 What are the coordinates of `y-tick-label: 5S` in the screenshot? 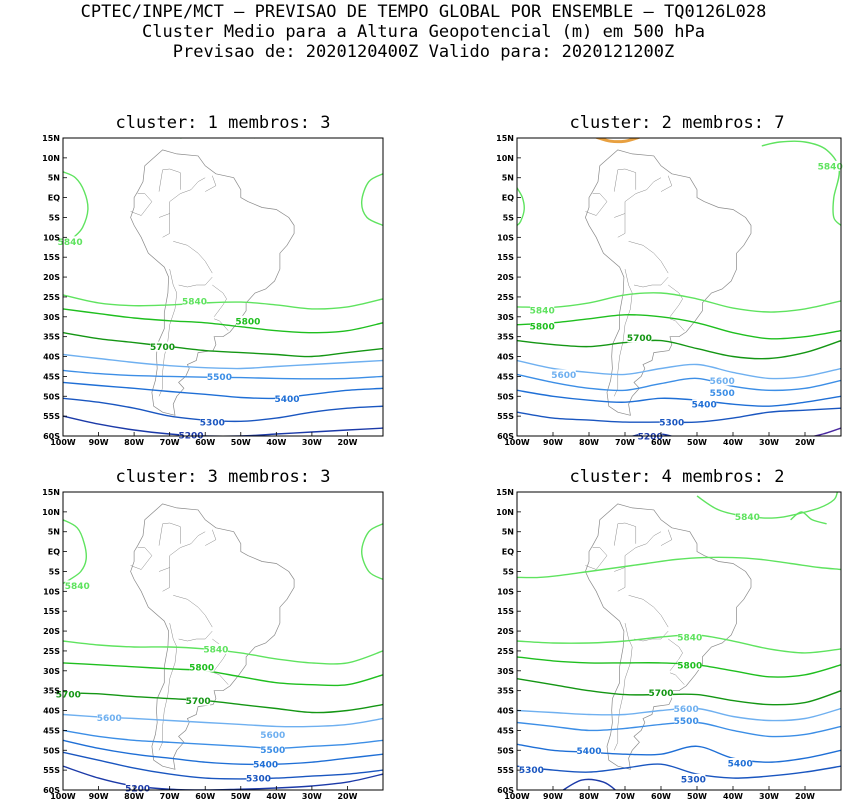 It's located at (509, 217).